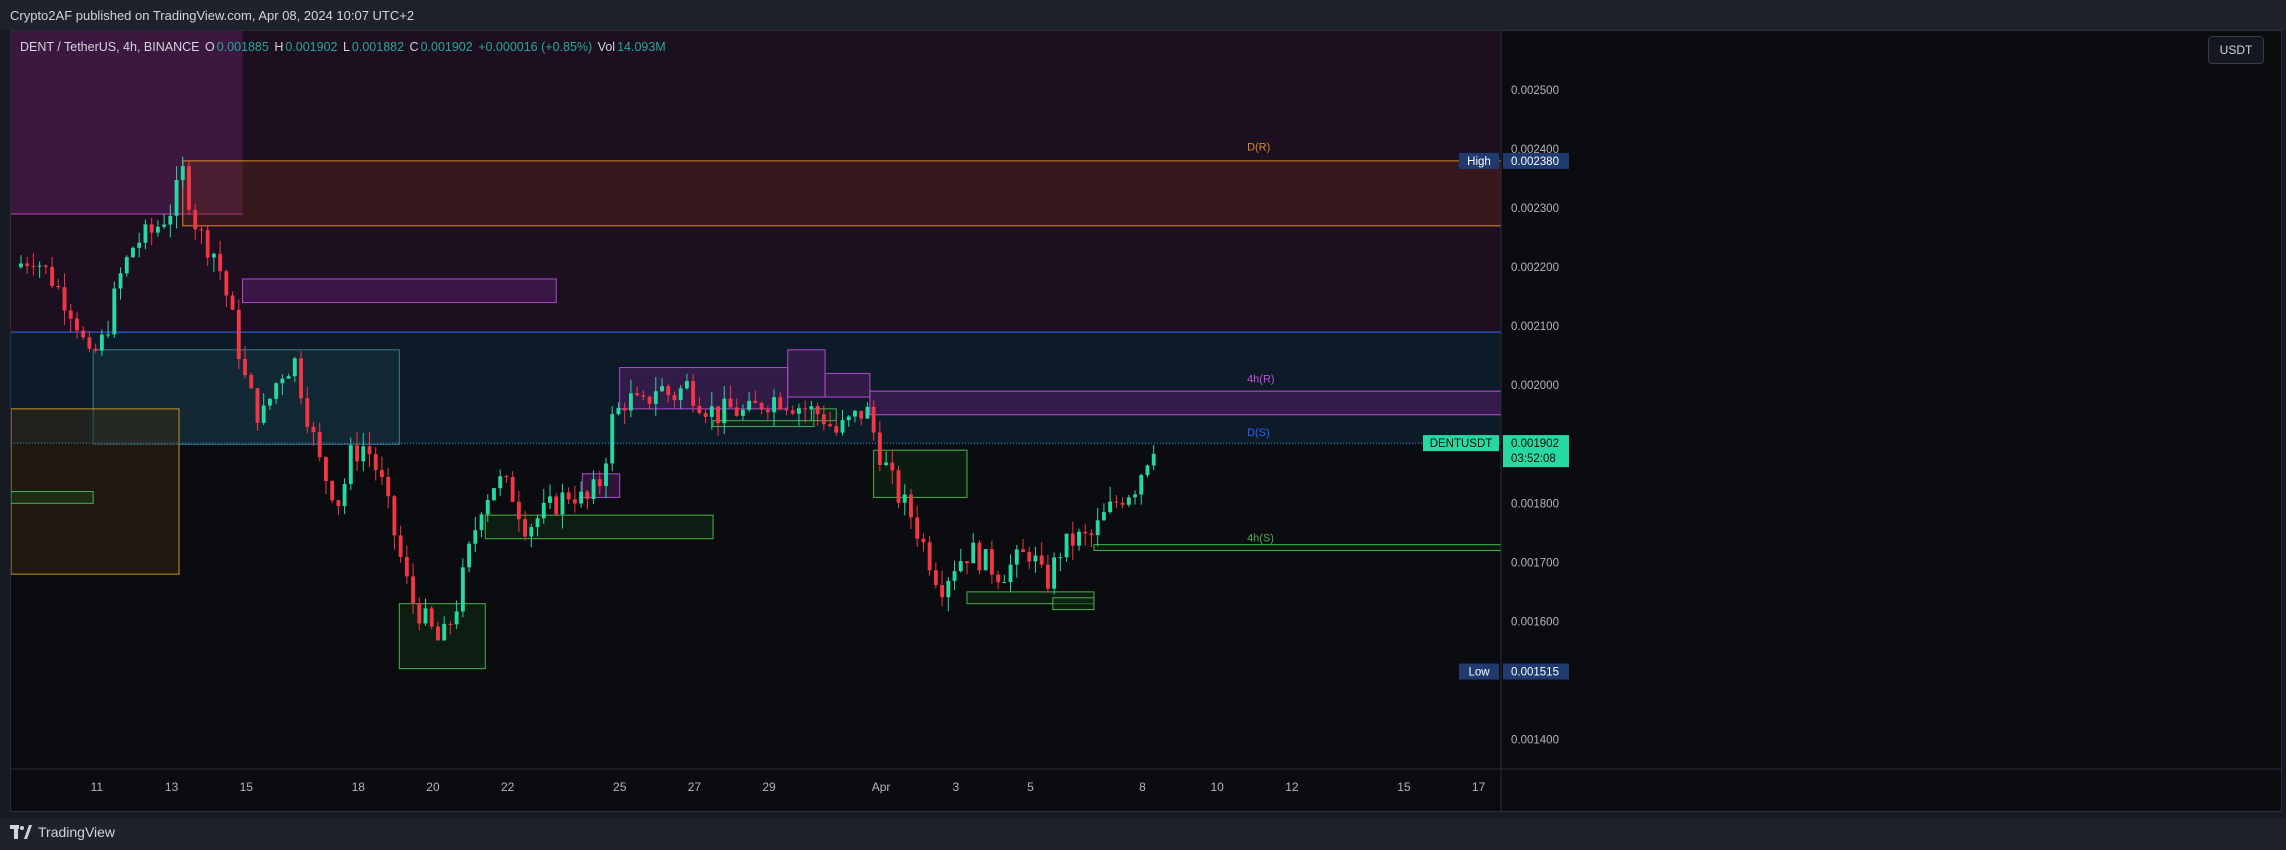 The height and width of the screenshot is (850, 2286). I want to click on legend-change: +0.000016 (+0.85%), so click(535, 47).